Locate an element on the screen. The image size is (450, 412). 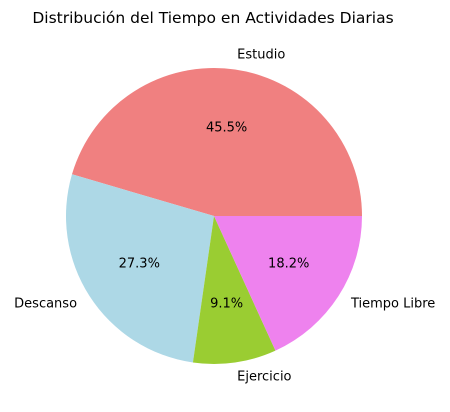
percent-label-descanso: 27.3% is located at coordinates (139, 264).